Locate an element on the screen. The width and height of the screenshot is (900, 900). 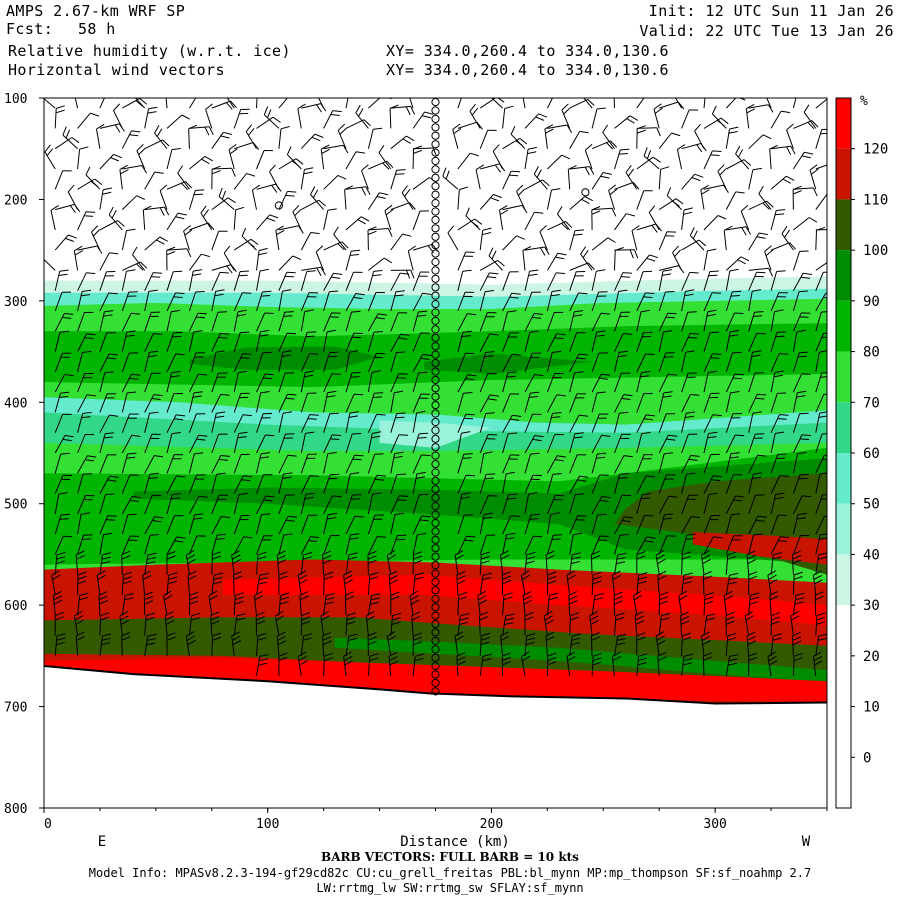
terrain-mask is located at coordinates (435, 737).